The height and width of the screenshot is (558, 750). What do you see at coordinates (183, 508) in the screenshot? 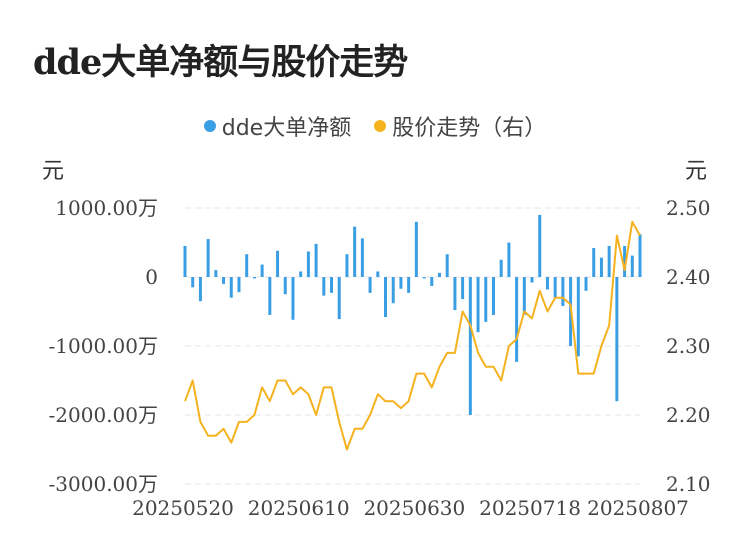
I see `x-tick-label: 20250520` at bounding box center [183, 508].